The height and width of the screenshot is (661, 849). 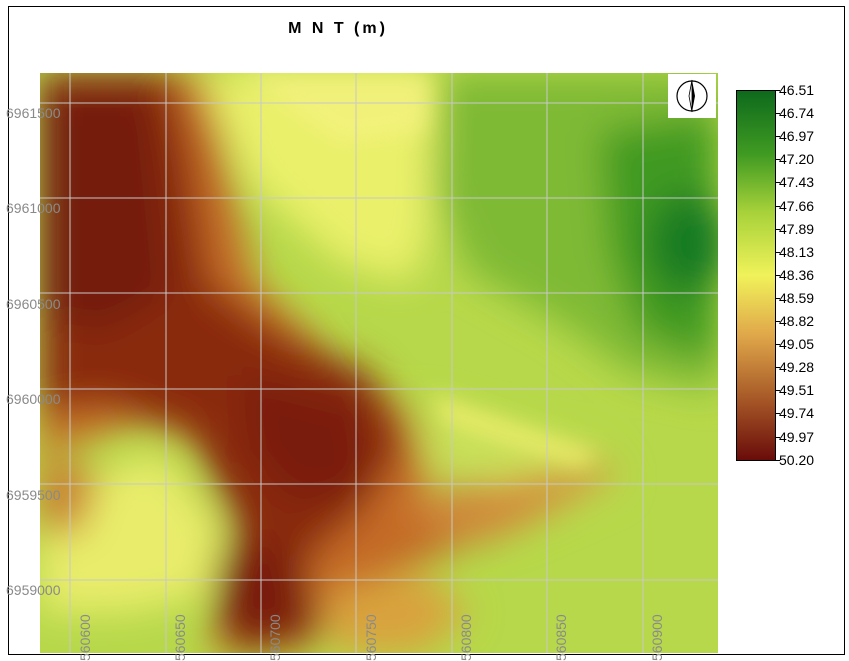 I want to click on grid-label-y-6961000: 6961000, so click(x=33, y=208).